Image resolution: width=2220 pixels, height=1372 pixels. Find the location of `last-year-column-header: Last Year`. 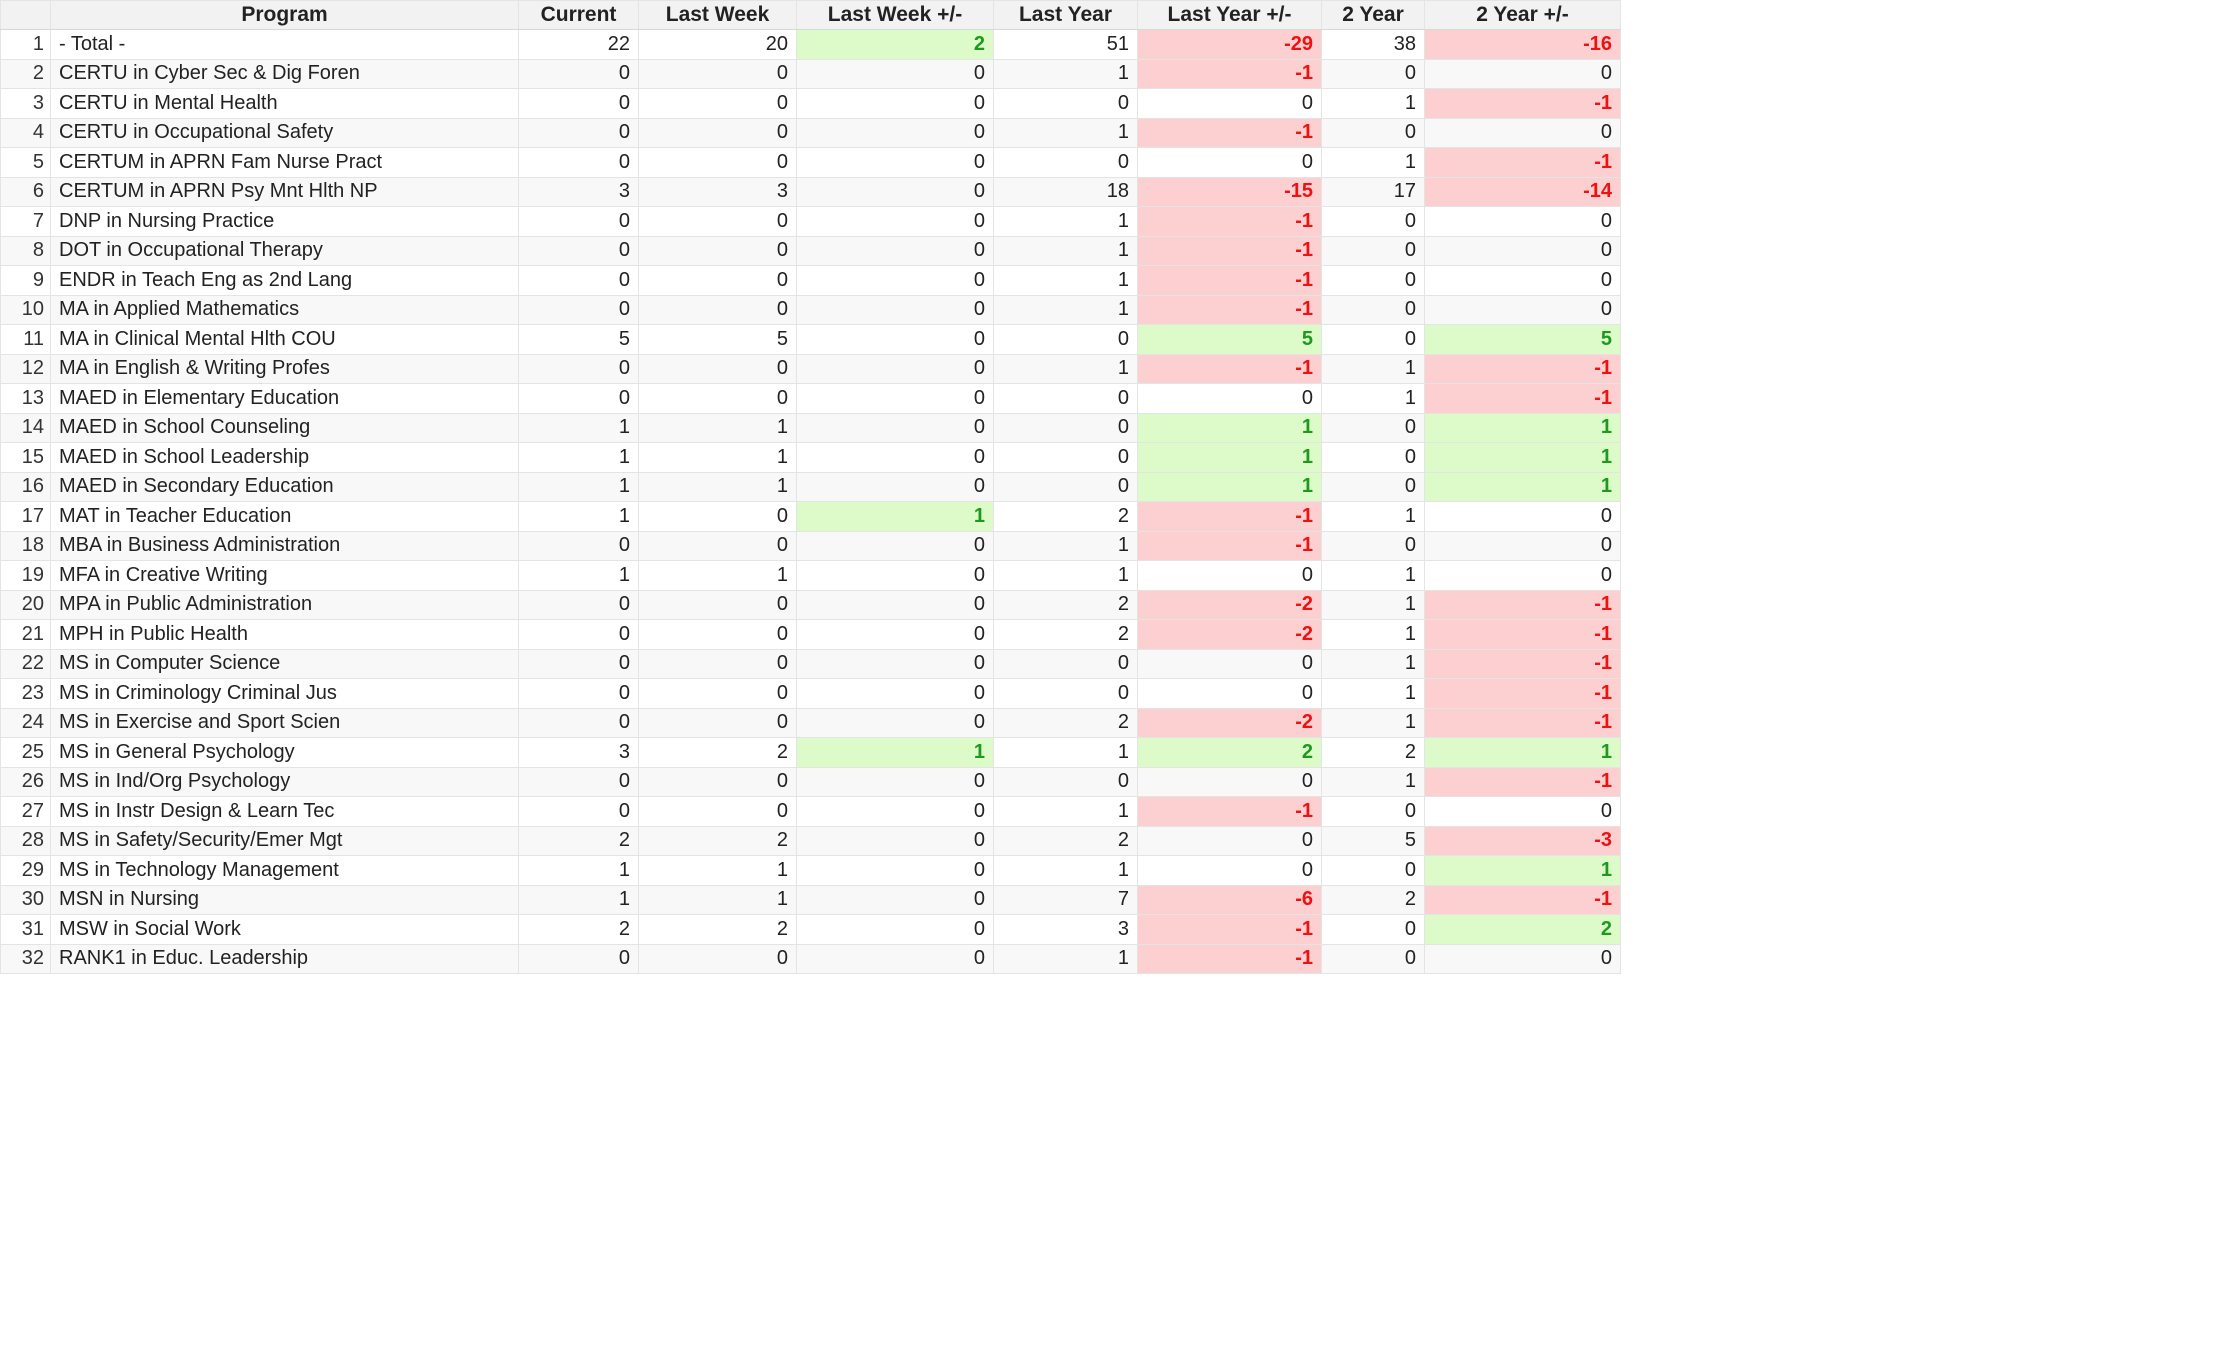

last-year-column-header: Last Year is located at coordinates (1065, 15).